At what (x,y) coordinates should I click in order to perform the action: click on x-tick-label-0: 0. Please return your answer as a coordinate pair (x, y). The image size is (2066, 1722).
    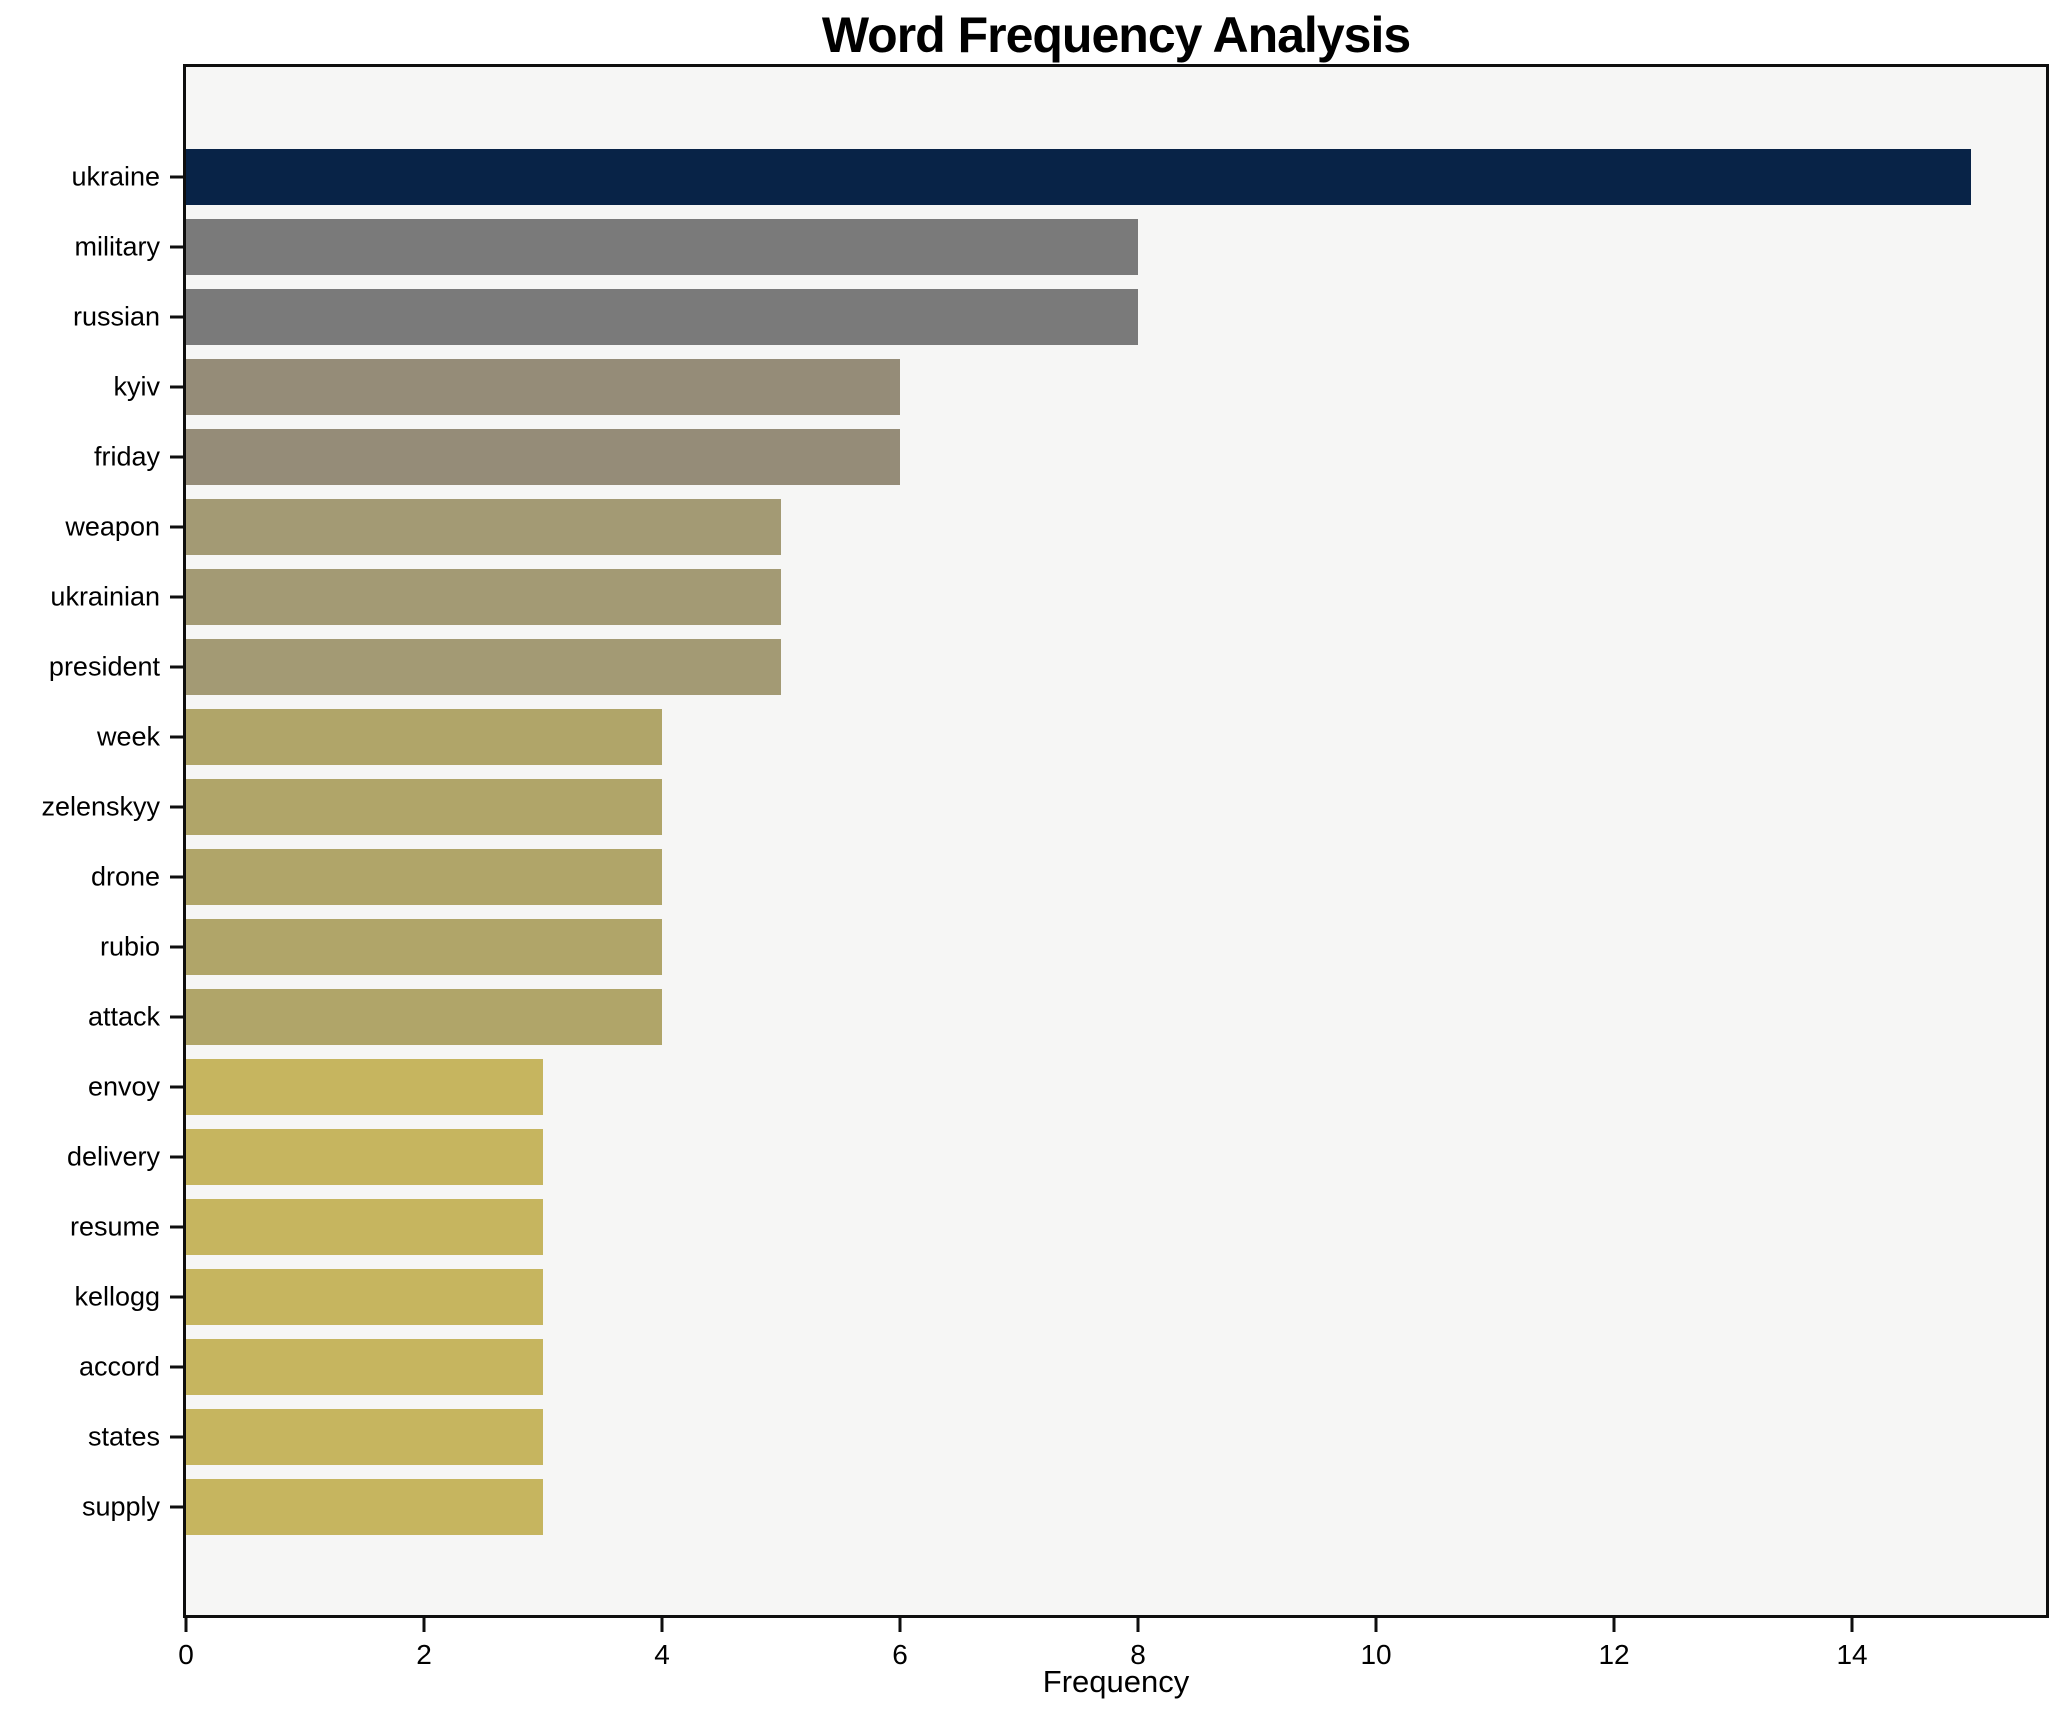
    Looking at the image, I should click on (186, 1654).